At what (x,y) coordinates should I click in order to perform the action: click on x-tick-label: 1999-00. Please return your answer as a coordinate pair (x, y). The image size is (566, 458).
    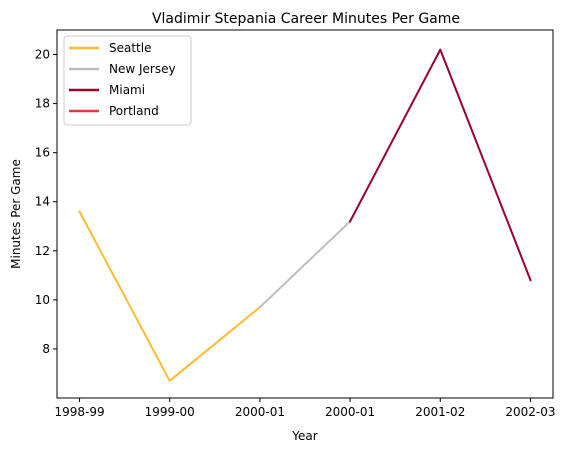
    Looking at the image, I should click on (170, 412).